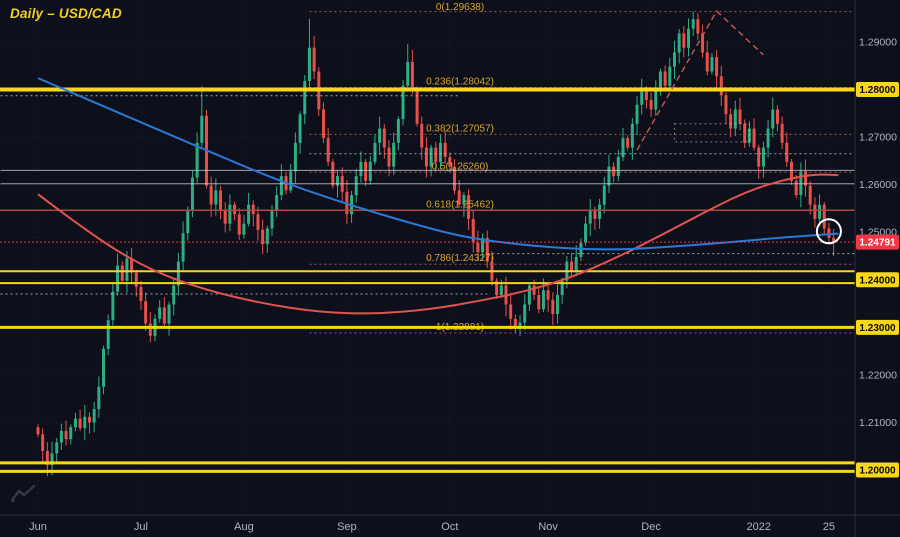  Describe the element at coordinates (711, 133) in the screenshot. I see `consolidation-box` at that location.